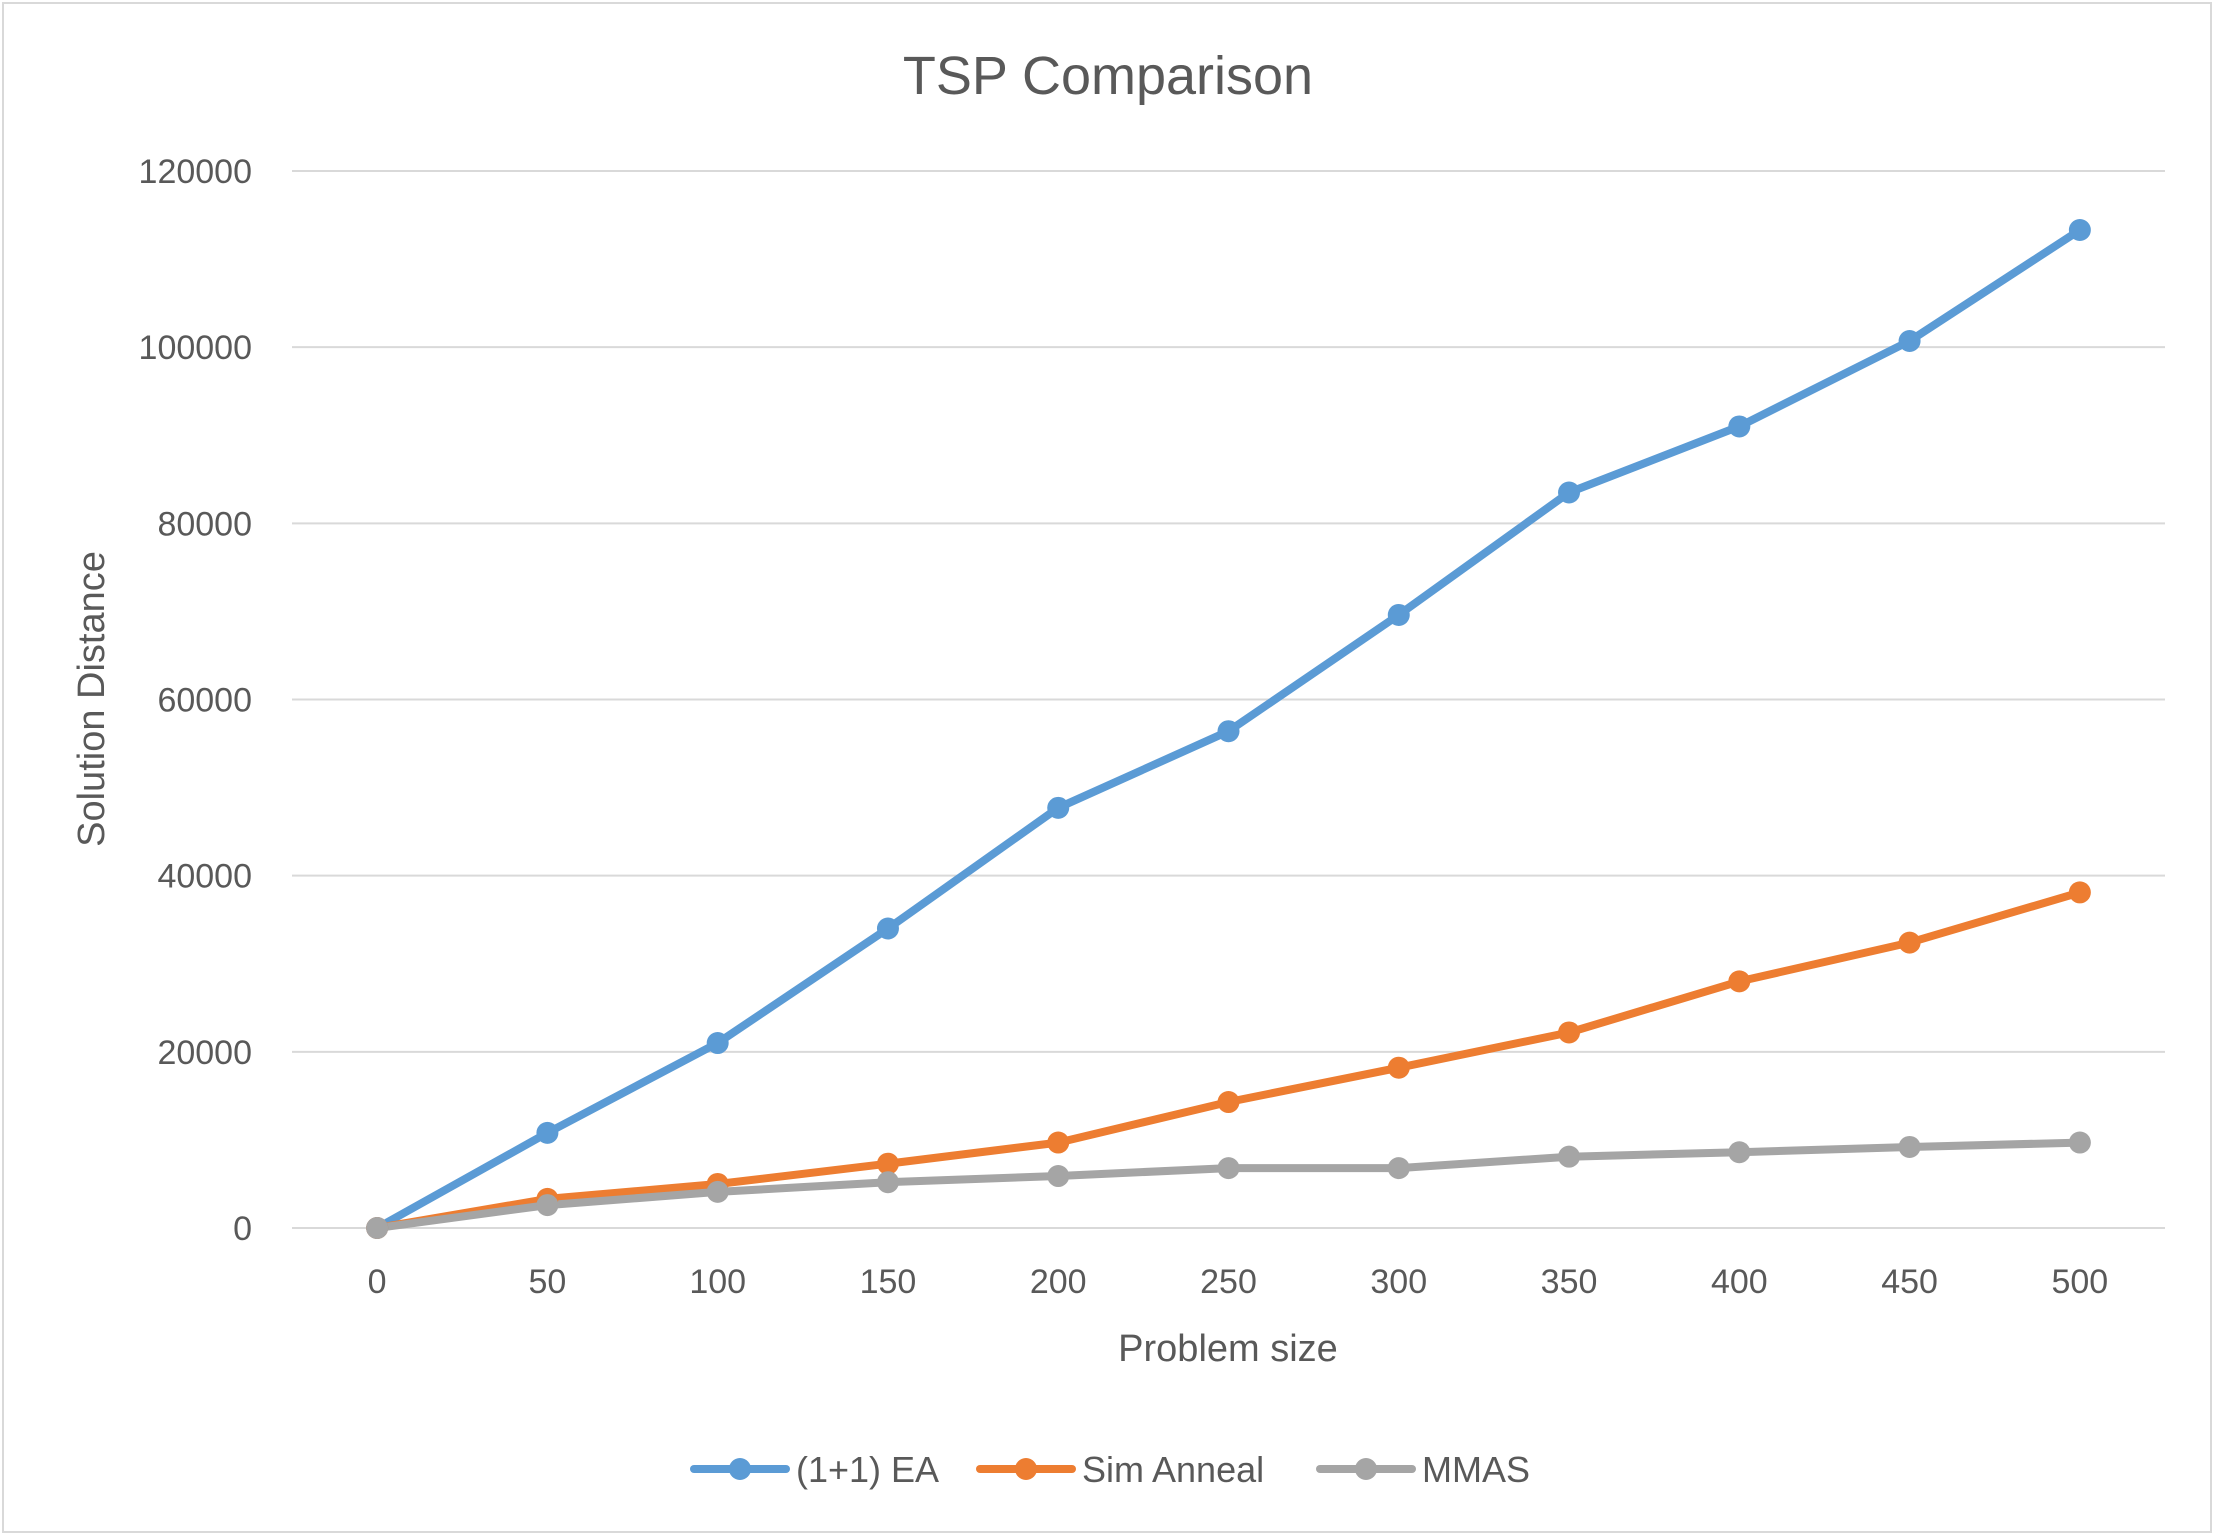  What do you see at coordinates (1228, 1282) in the screenshot?
I see `x-tick-label: 250` at bounding box center [1228, 1282].